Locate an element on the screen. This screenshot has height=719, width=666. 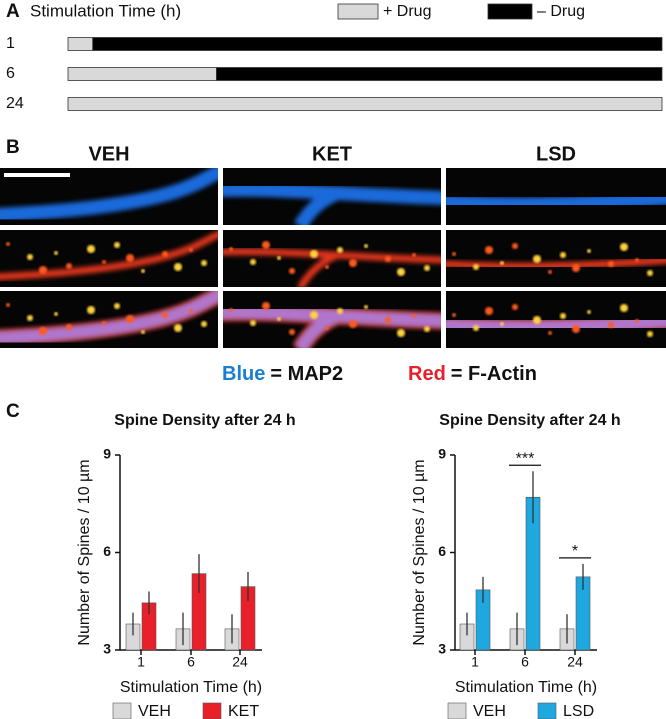
stain-text: = F-Actin is located at coordinates (494, 374).